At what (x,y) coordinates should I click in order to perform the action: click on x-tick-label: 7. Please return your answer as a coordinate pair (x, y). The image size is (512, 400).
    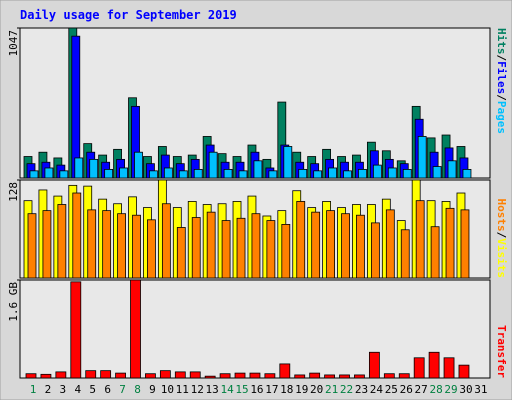
    Looking at the image, I should click on (122, 389).